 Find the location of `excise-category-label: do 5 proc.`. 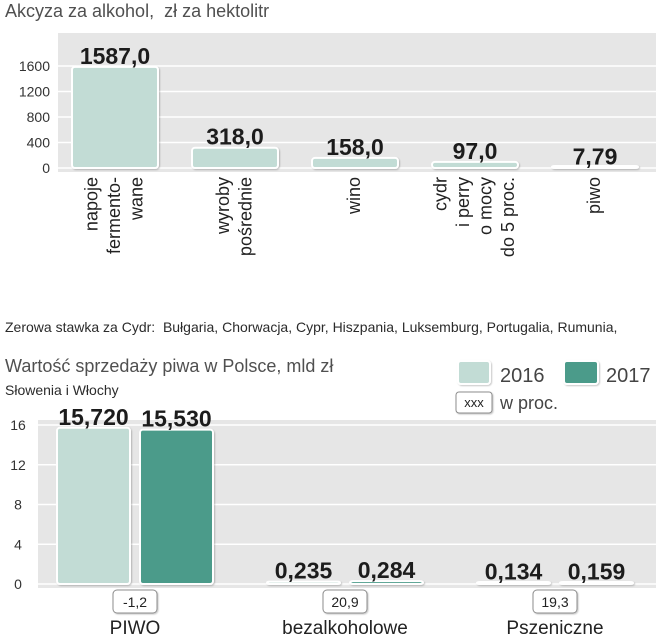

excise-category-label: do 5 proc. is located at coordinates (508, 217).